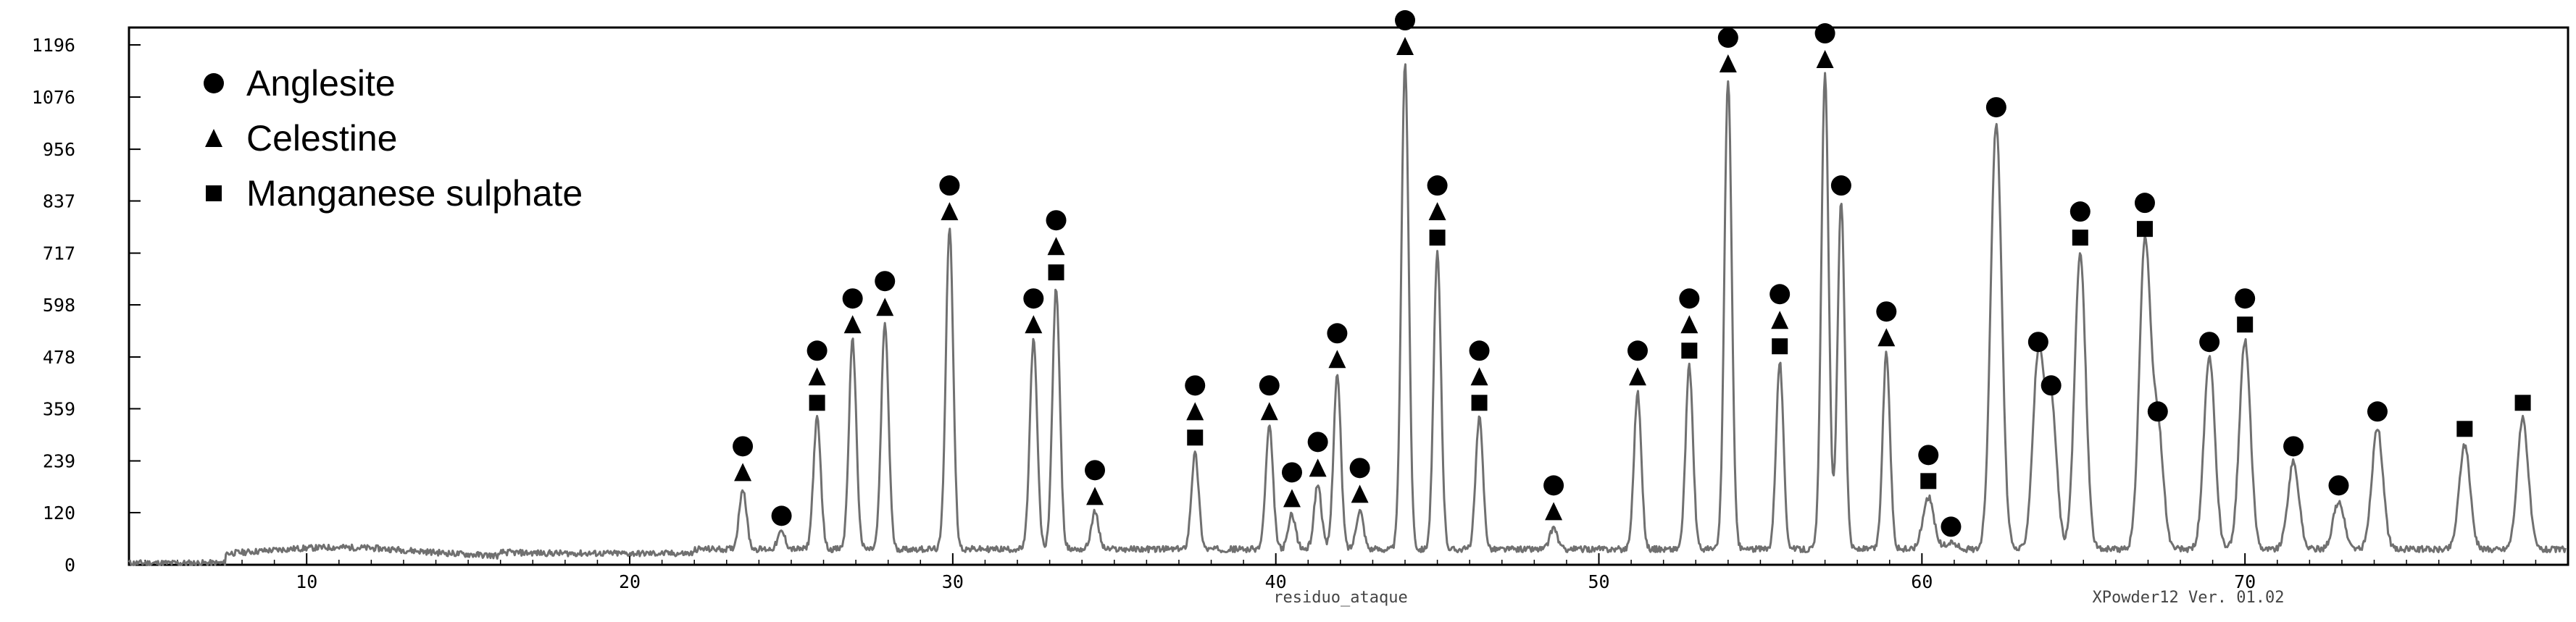 This screenshot has width=2576, height=622. I want to click on y-tick-label: 239, so click(59, 461).